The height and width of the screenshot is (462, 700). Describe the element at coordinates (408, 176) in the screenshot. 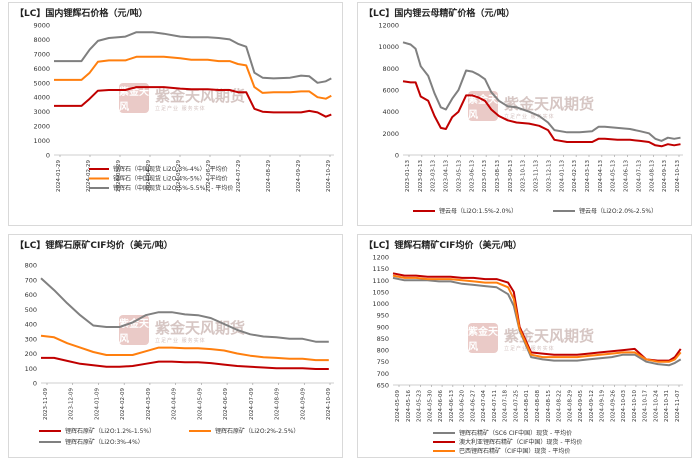

I see `x-tick-label: 2023-01-13` at that location.